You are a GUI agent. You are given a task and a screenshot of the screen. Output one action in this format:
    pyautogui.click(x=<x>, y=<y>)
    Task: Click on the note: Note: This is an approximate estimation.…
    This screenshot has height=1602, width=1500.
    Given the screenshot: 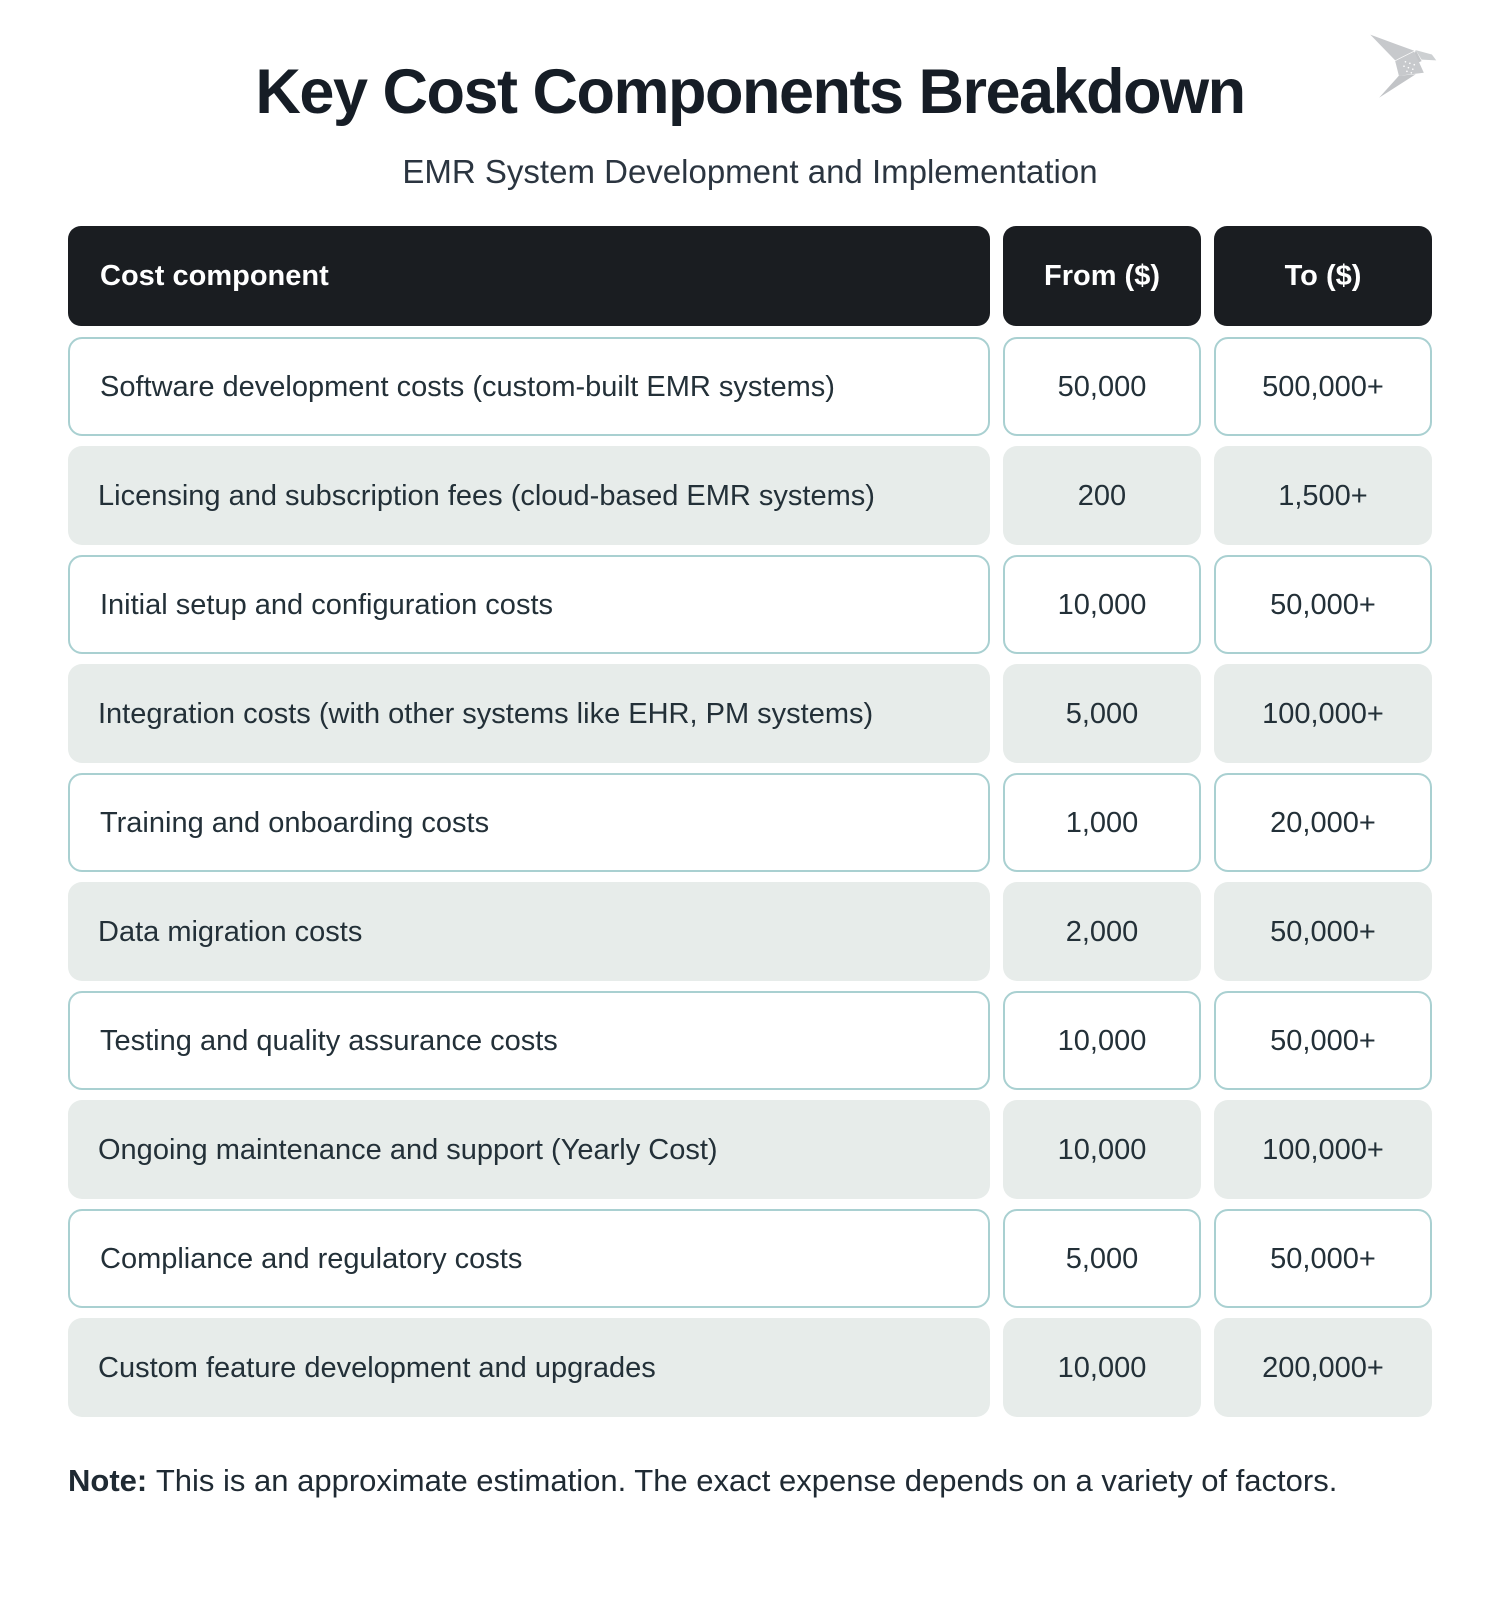 What is the action you would take?
    pyautogui.click(x=750, y=1481)
    